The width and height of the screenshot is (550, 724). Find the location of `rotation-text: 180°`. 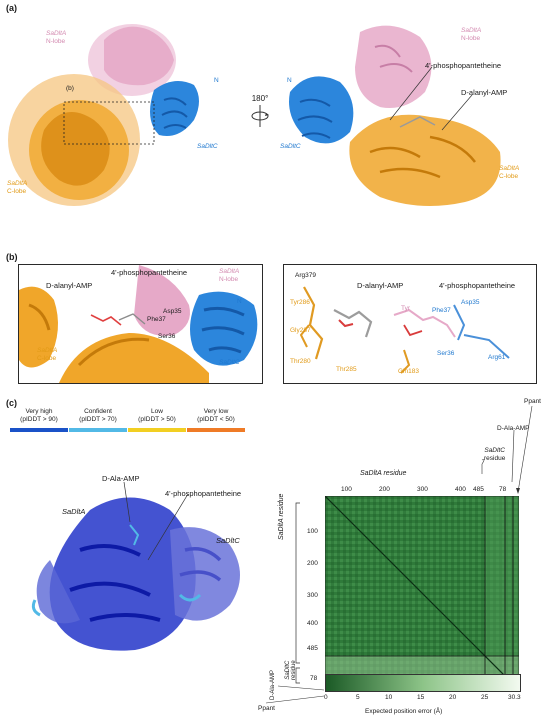

rotation-text: 180° is located at coordinates (260, 98).